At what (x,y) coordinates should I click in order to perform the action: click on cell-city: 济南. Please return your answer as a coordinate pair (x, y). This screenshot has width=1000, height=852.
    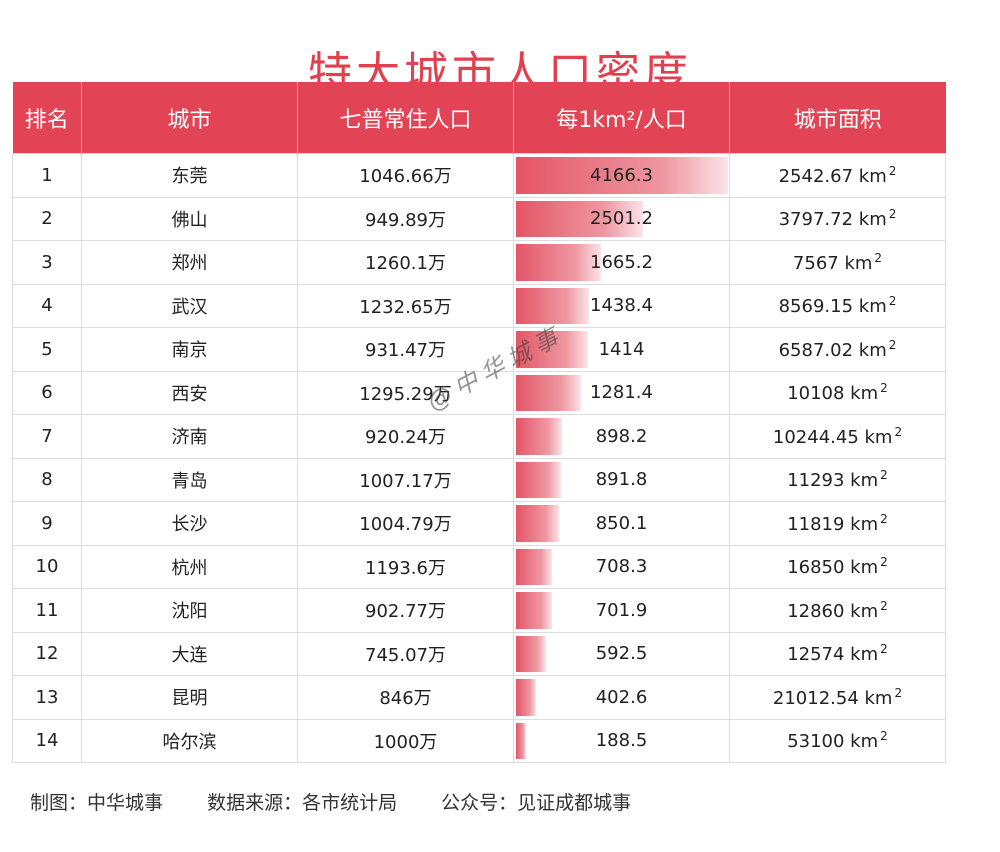
    Looking at the image, I should click on (189, 436).